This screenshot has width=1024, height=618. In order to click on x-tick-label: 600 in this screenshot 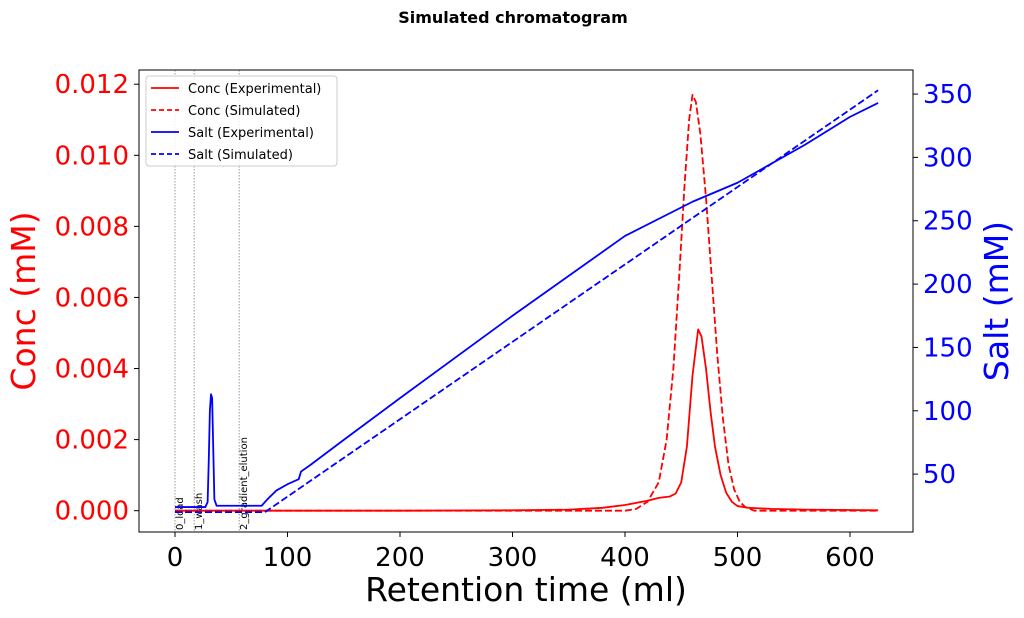, I will do `click(850, 558)`.